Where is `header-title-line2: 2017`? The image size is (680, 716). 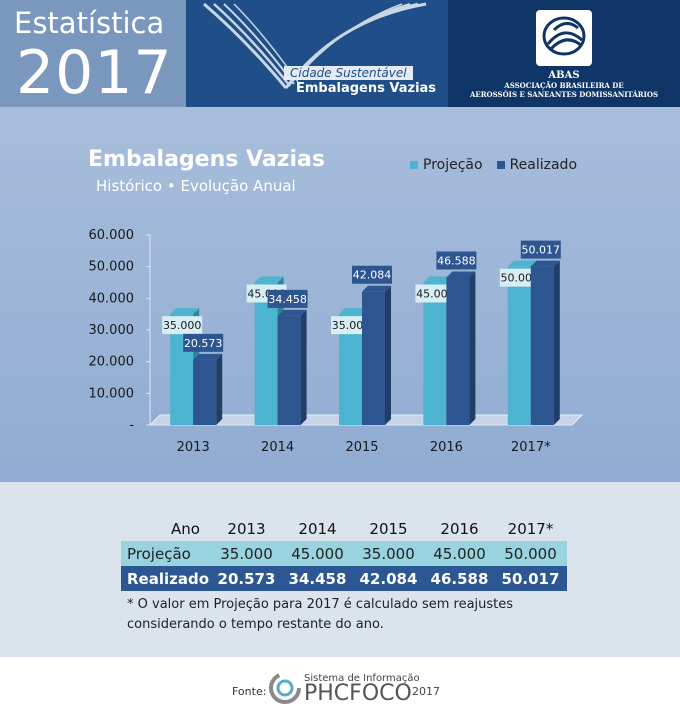
header-title-line2: 2017 is located at coordinates (94, 73).